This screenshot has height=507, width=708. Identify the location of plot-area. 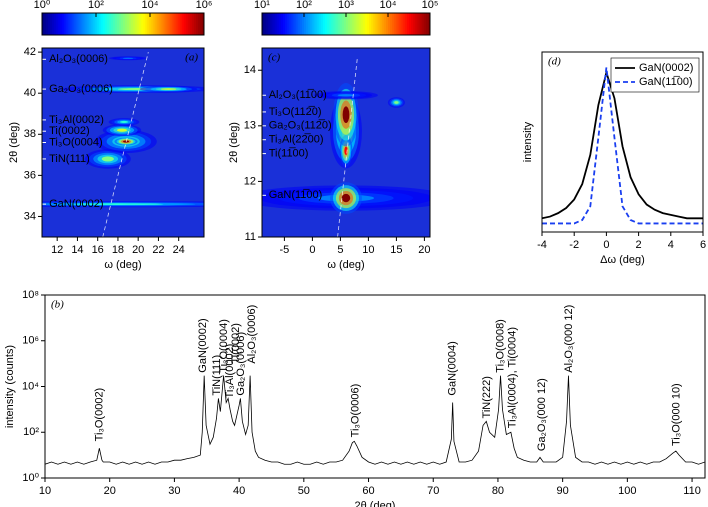
(123, 142).